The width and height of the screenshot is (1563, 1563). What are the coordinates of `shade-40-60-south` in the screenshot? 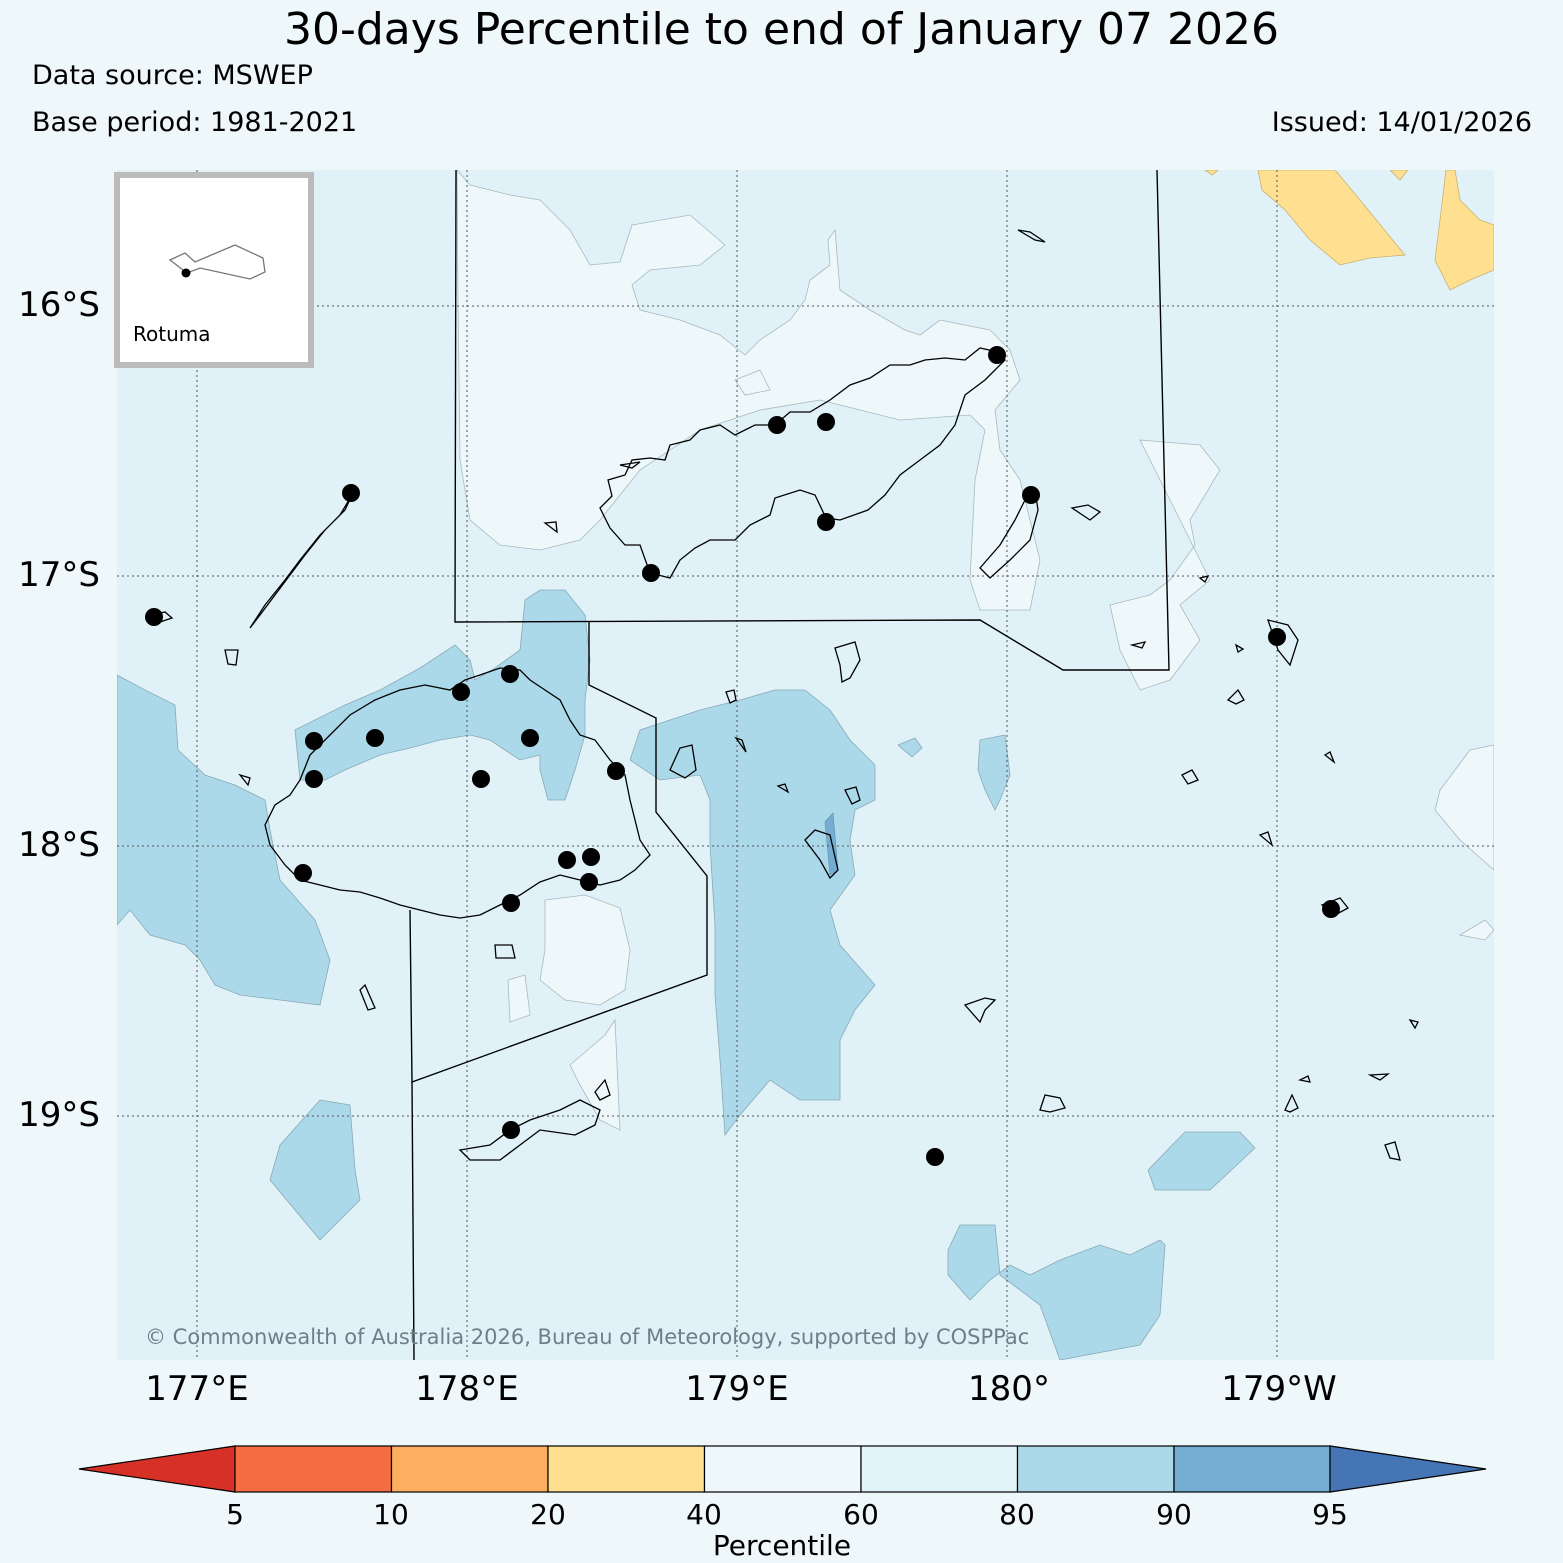 It's located at (595, 1074).